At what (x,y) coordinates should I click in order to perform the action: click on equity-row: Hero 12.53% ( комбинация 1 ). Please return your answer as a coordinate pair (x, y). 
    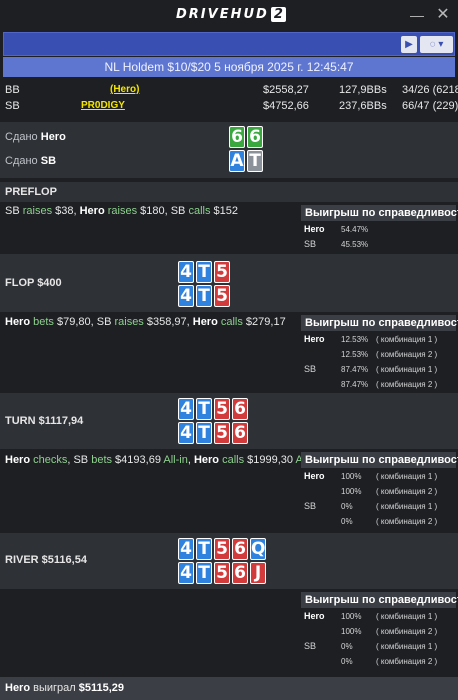
    Looking at the image, I should click on (378, 339).